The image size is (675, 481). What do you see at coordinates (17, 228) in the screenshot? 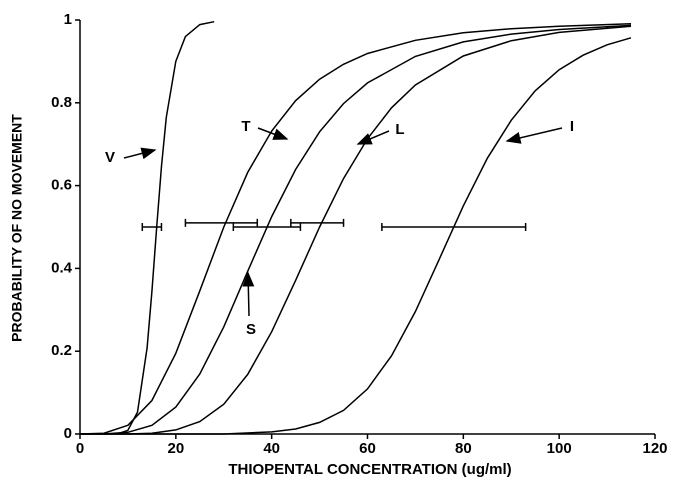
I see `y-axis-title: PROBABILITY OF NO MOVEMENT` at bounding box center [17, 228].